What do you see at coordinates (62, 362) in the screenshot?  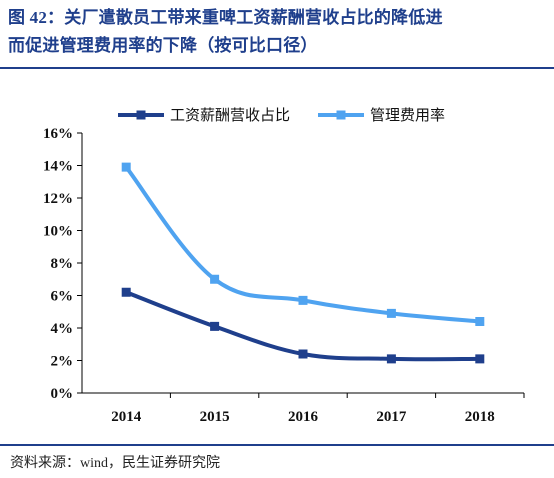 I see `y-tick-label: 2%` at bounding box center [62, 362].